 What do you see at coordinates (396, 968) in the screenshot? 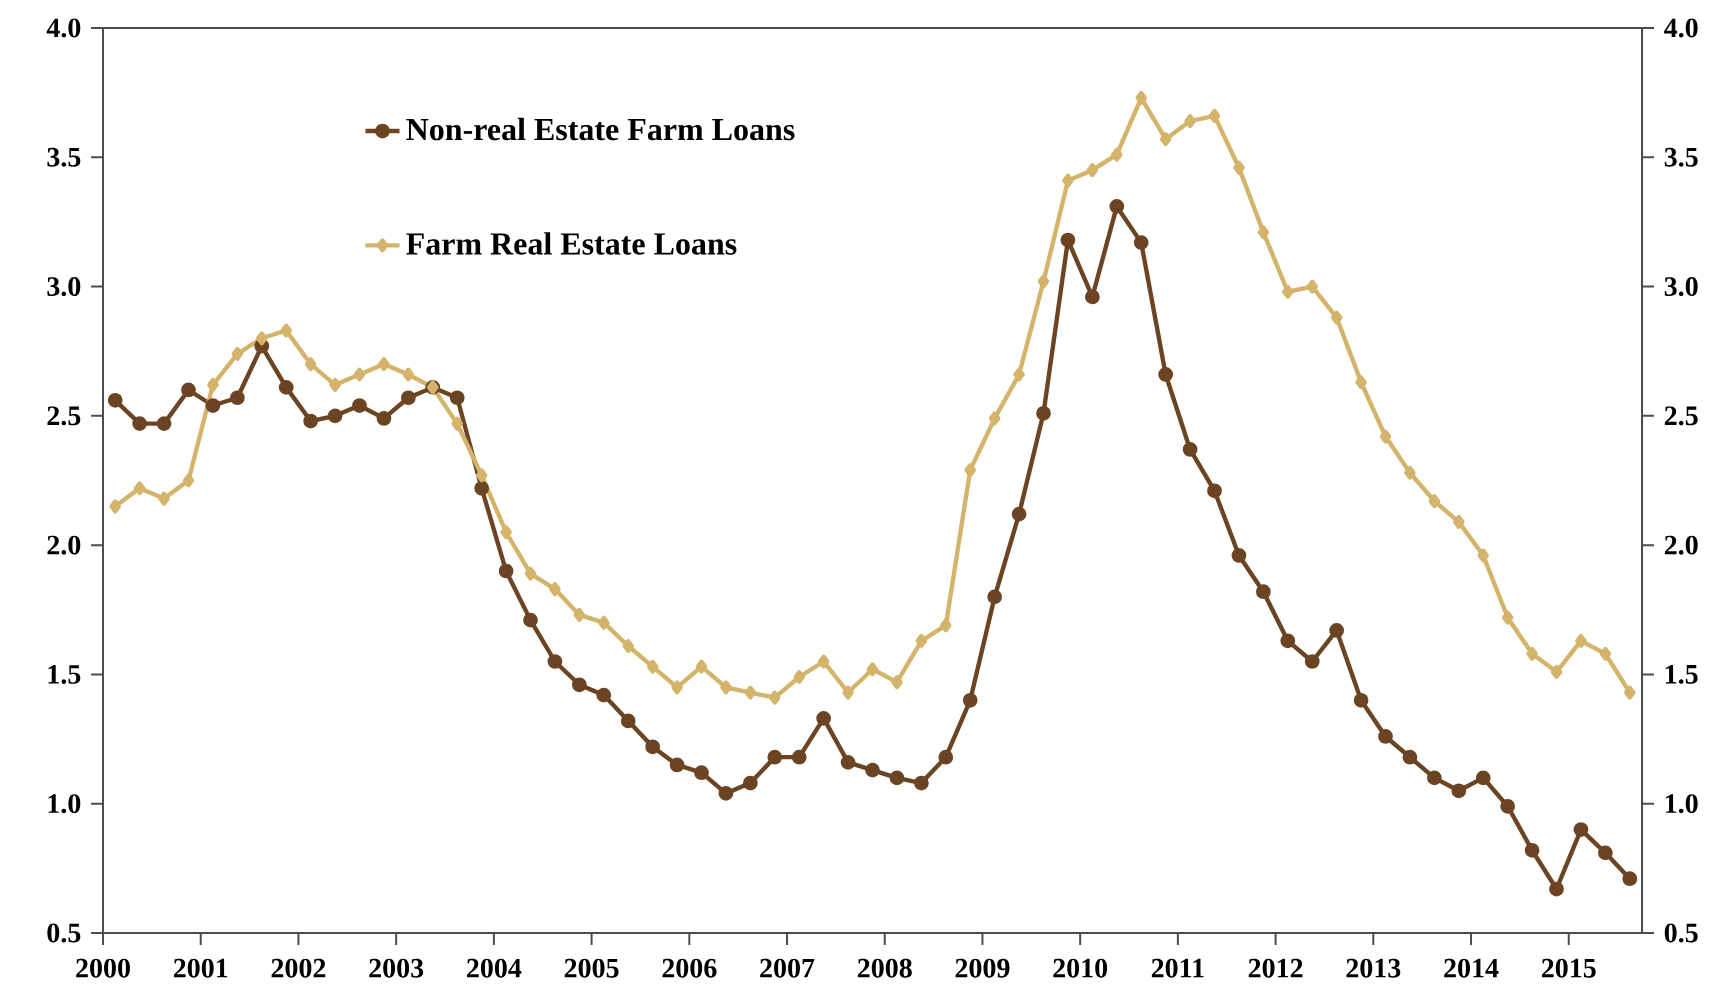
I see `x-tick-label: 2003` at bounding box center [396, 968].